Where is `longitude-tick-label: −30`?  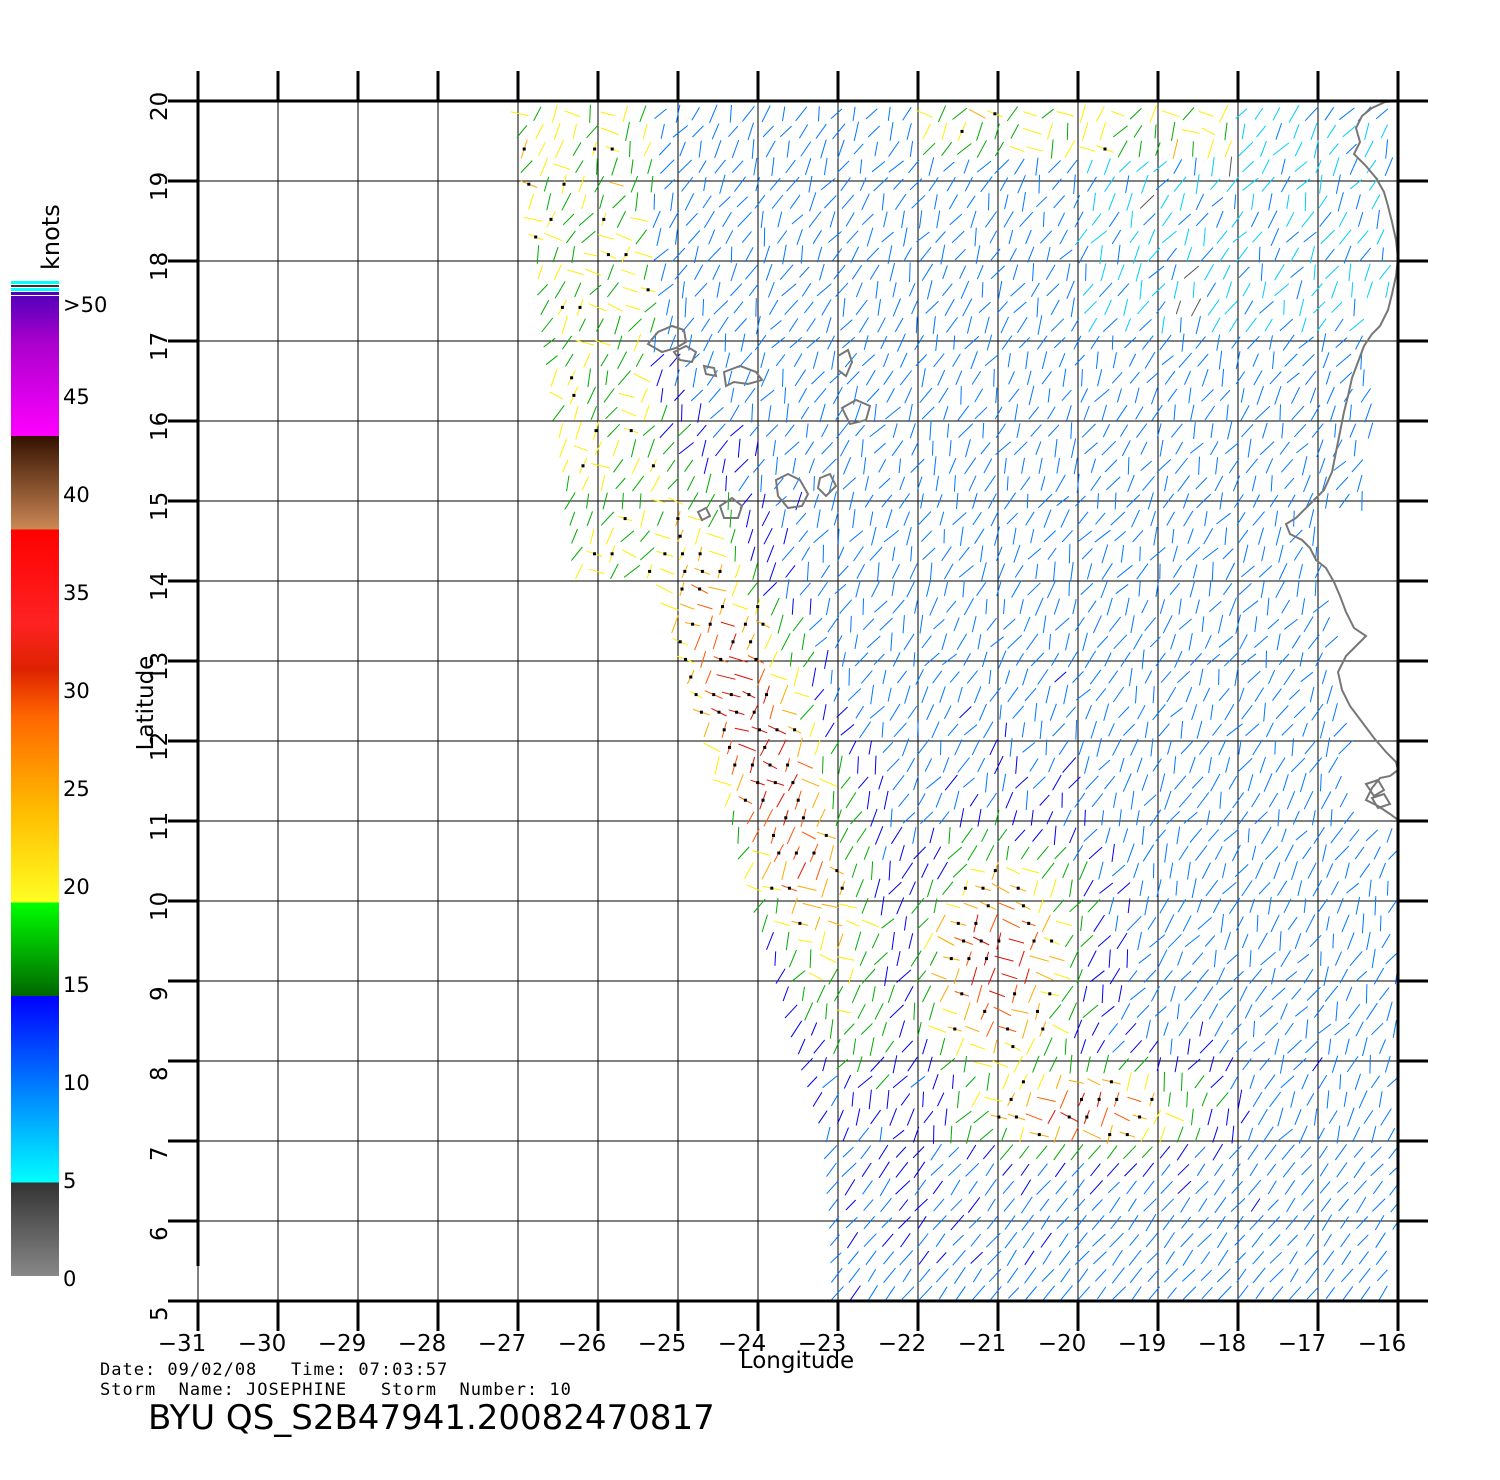
longitude-tick-label: −30 is located at coordinates (262, 1344).